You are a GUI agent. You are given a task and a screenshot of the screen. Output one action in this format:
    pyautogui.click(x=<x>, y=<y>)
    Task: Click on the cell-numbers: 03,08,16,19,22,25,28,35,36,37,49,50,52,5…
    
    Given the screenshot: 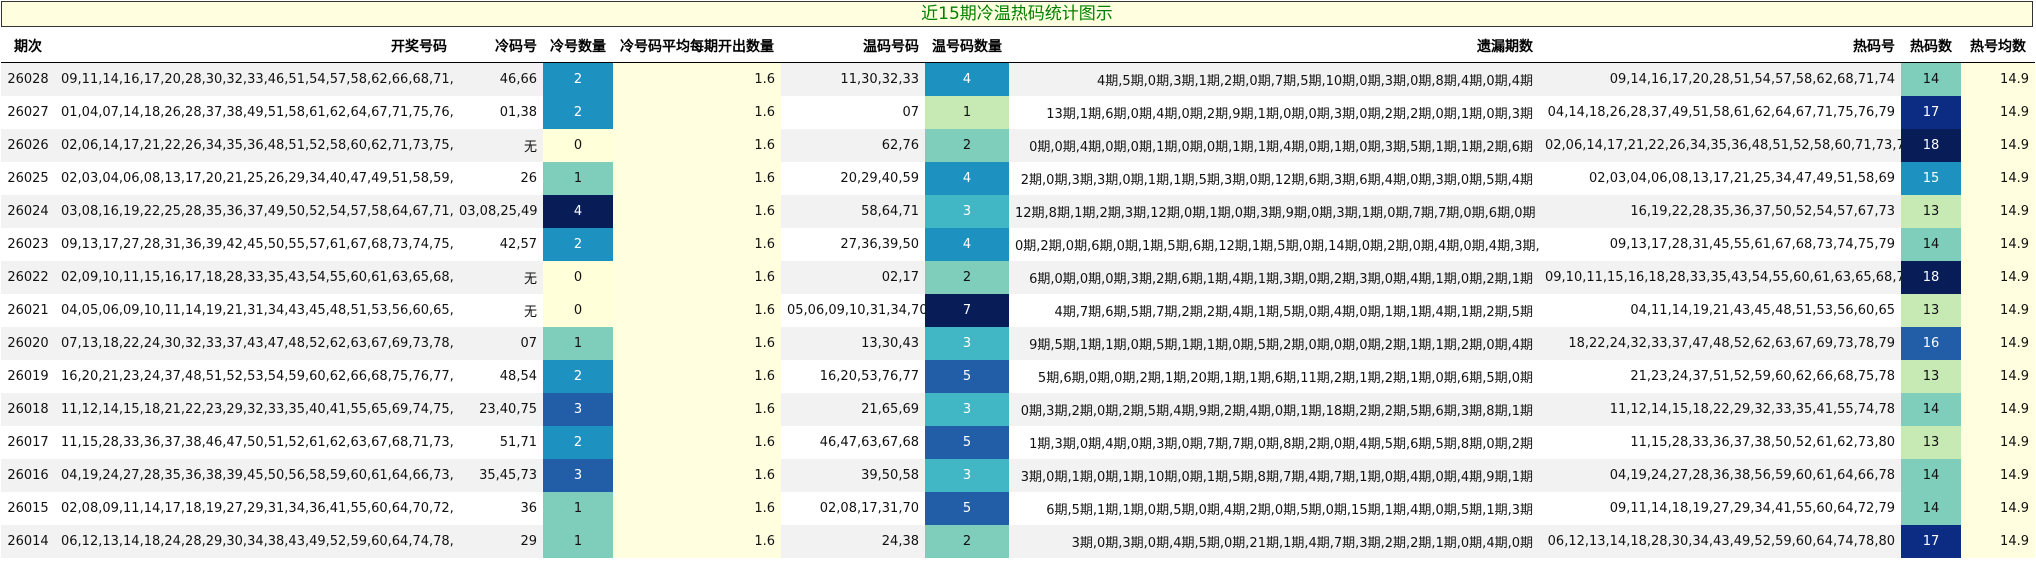 What is the action you would take?
    pyautogui.click(x=254, y=211)
    